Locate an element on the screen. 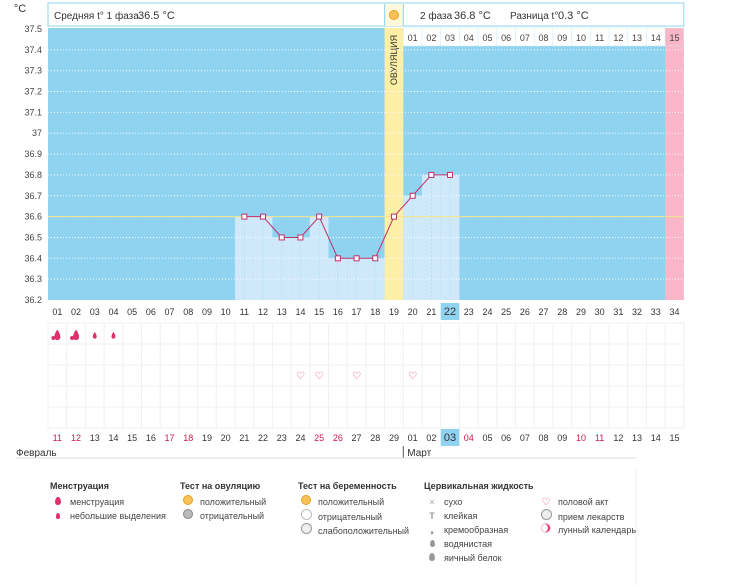 The height and width of the screenshot is (587, 731). legend-pregnancy-negative: отрицательный is located at coordinates (353, 516).